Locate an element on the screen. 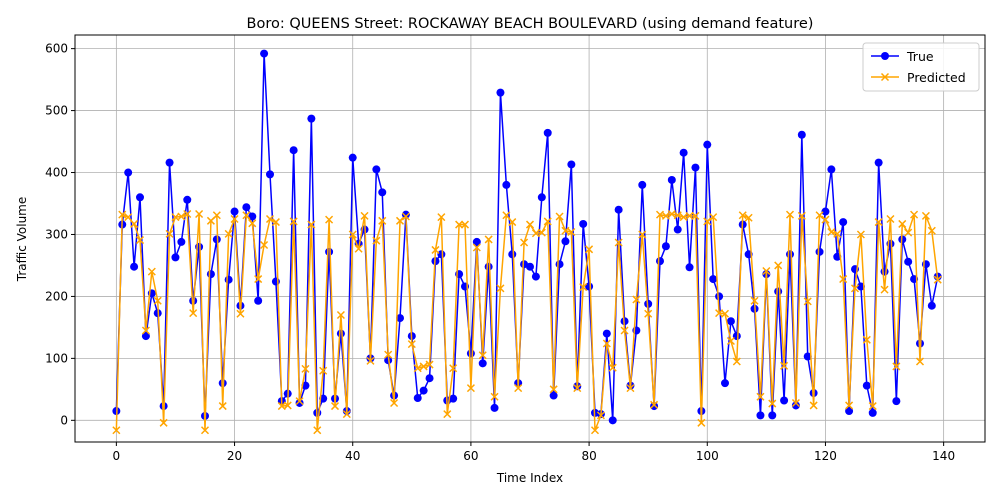 The image size is (1000, 500). x-tick-label: 80 is located at coordinates (588, 456).